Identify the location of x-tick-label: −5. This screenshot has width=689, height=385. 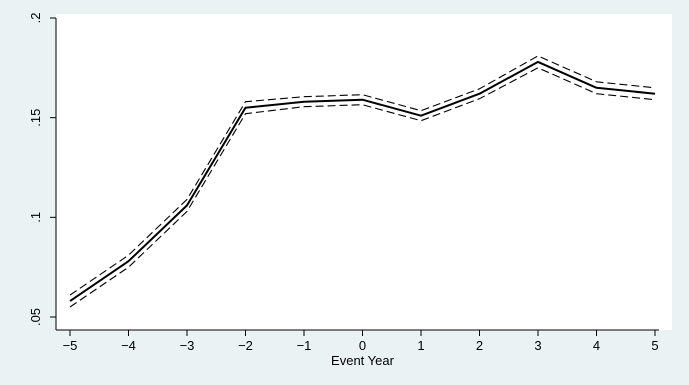
(70, 345).